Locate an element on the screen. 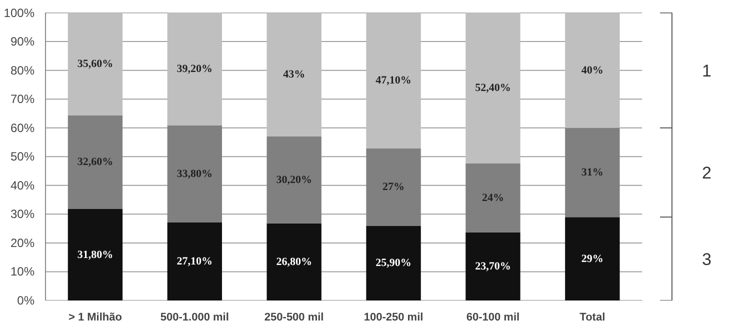 This screenshot has width=756, height=326. data-label: 47,10% is located at coordinates (394, 80).